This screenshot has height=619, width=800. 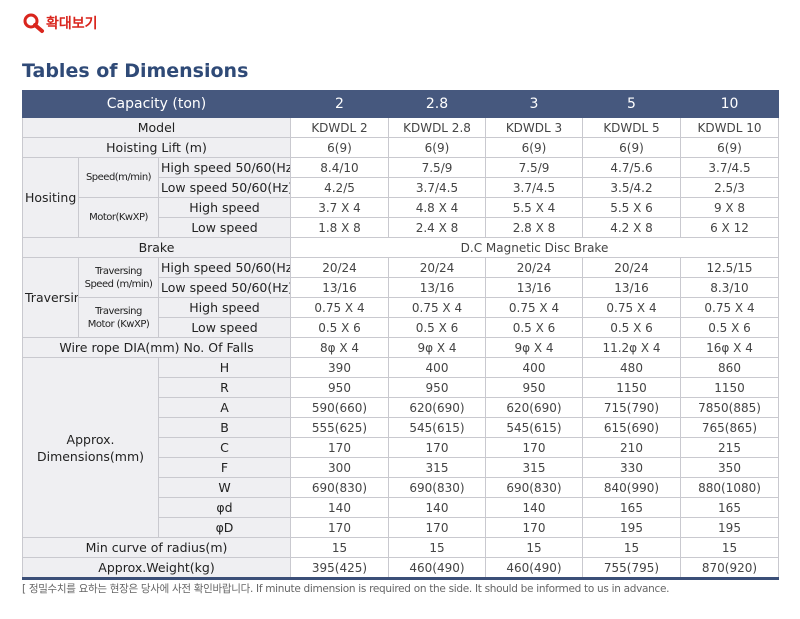 What do you see at coordinates (631, 347) in the screenshot?
I see `value-cell: 11.2φ X 4` at bounding box center [631, 347].